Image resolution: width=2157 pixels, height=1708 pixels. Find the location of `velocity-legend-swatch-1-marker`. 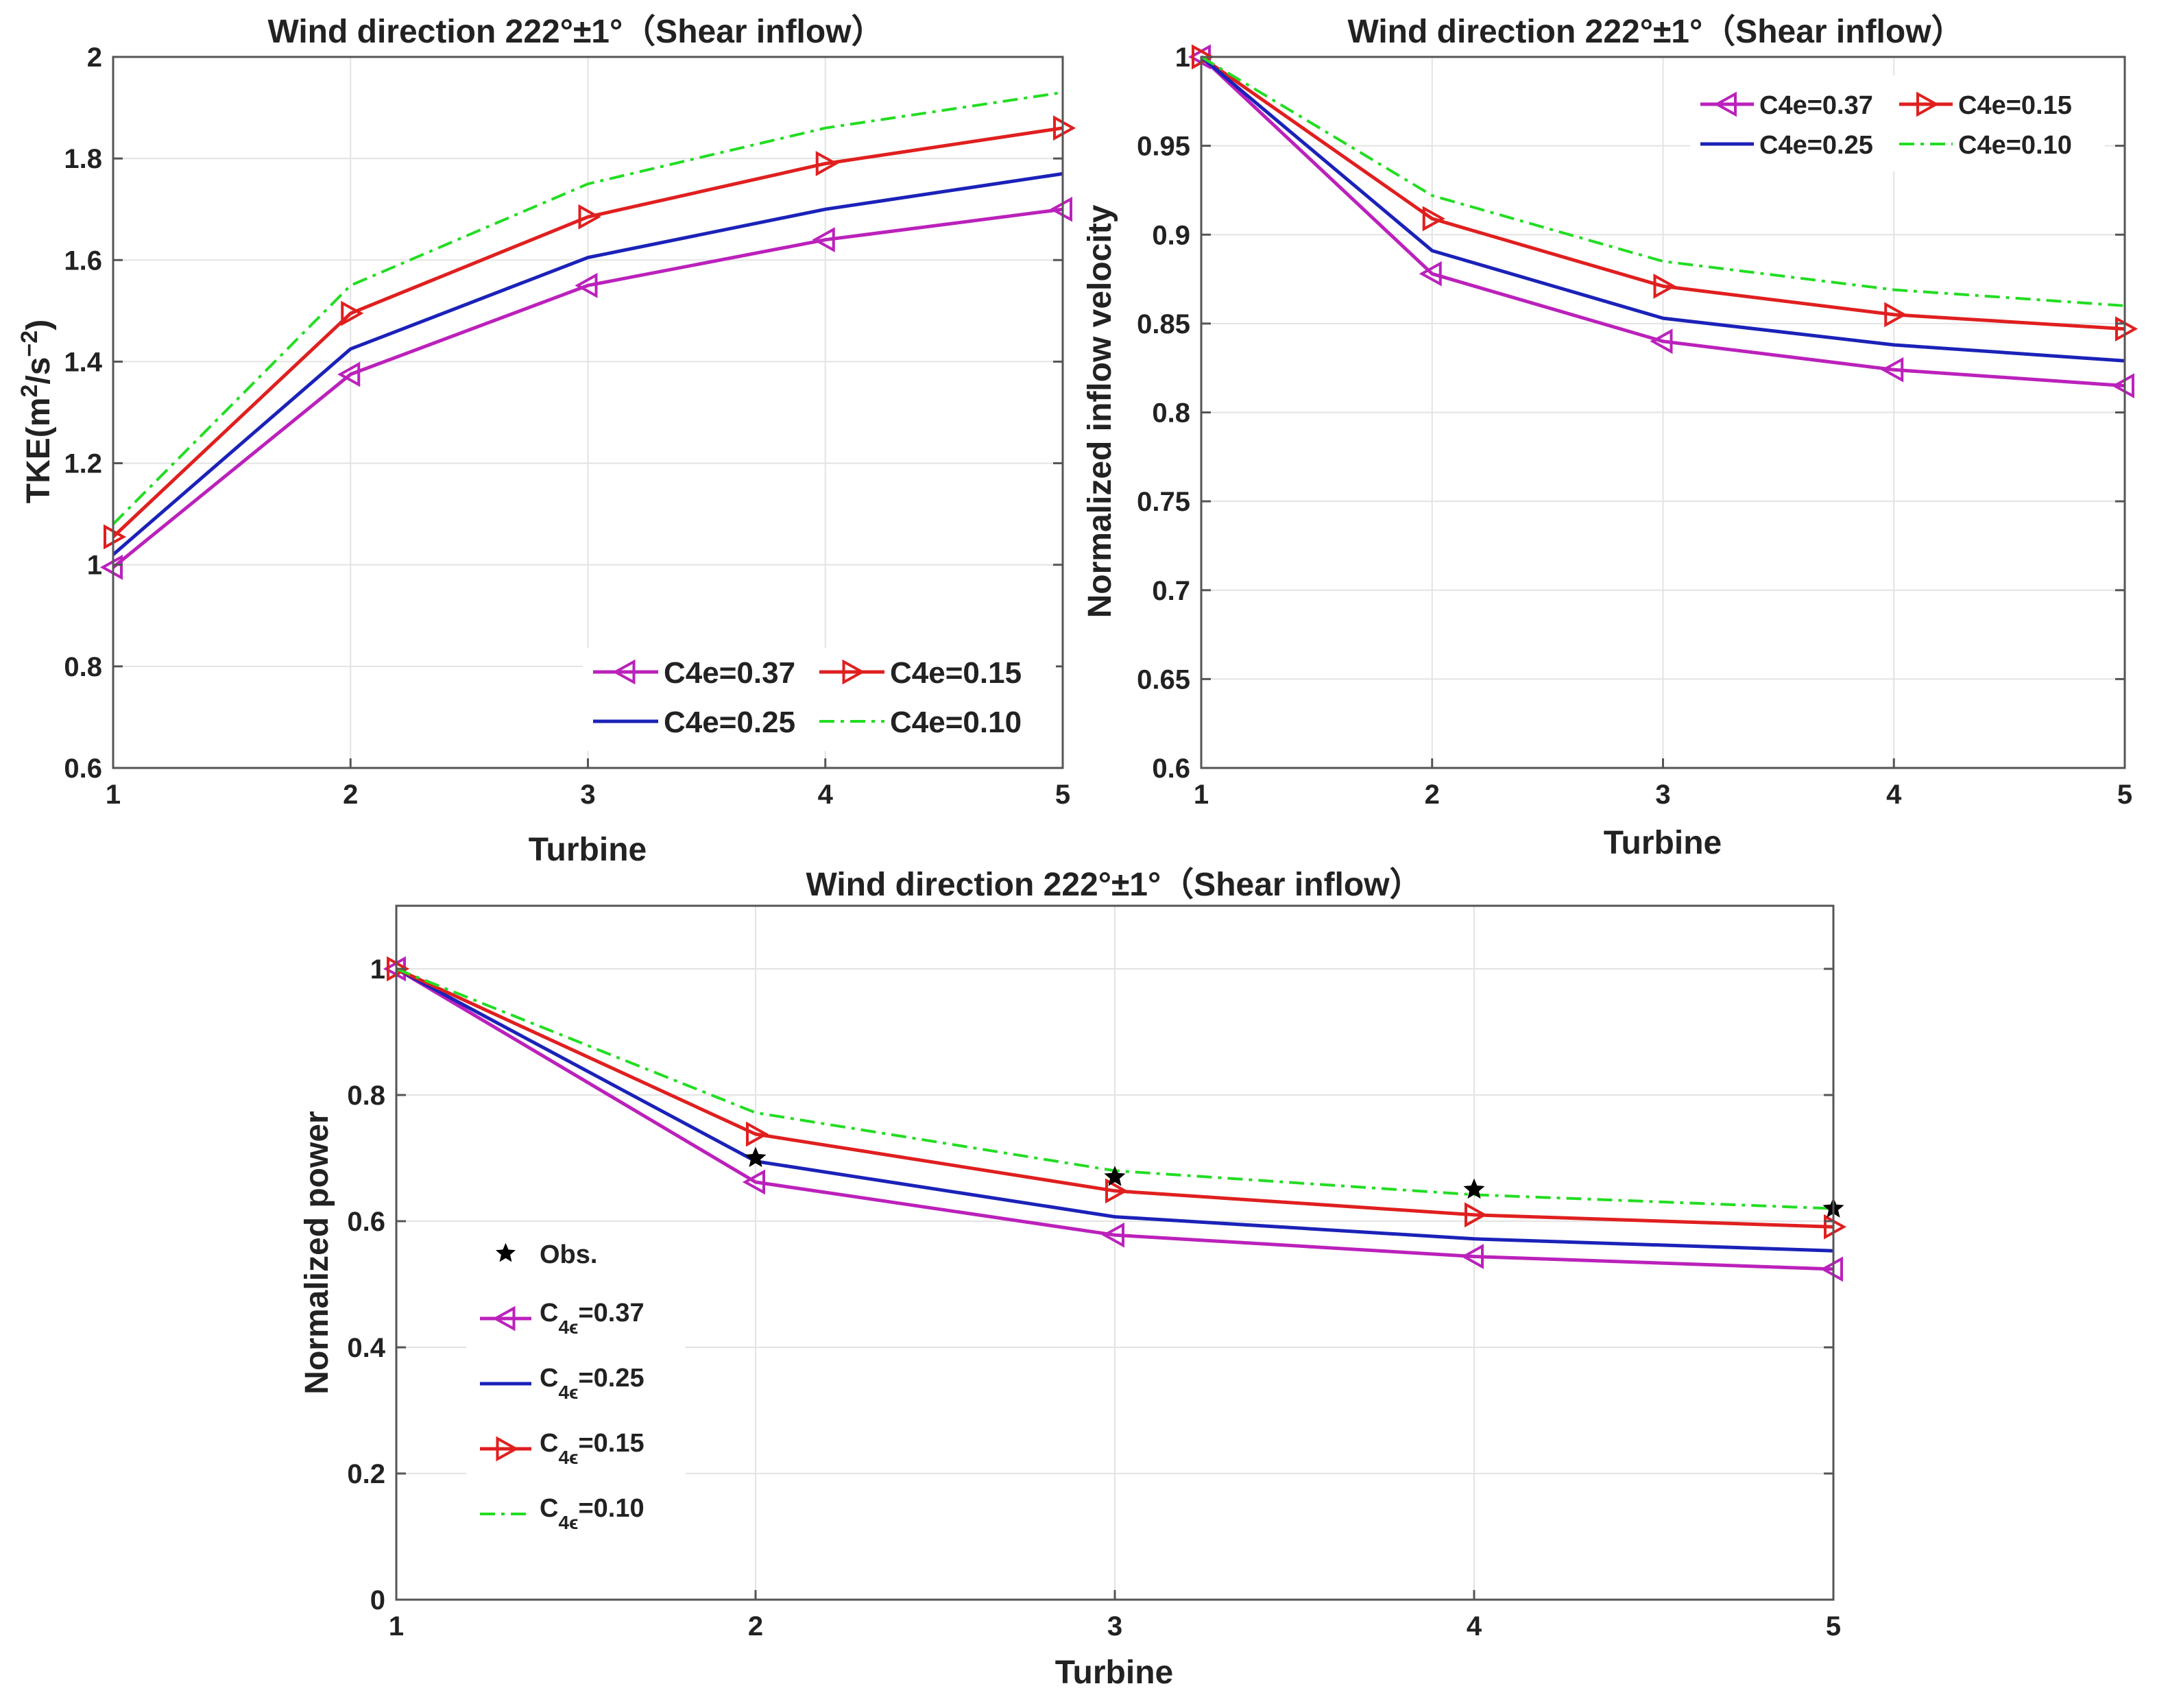

velocity-legend-swatch-1-marker is located at coordinates (1928, 104).